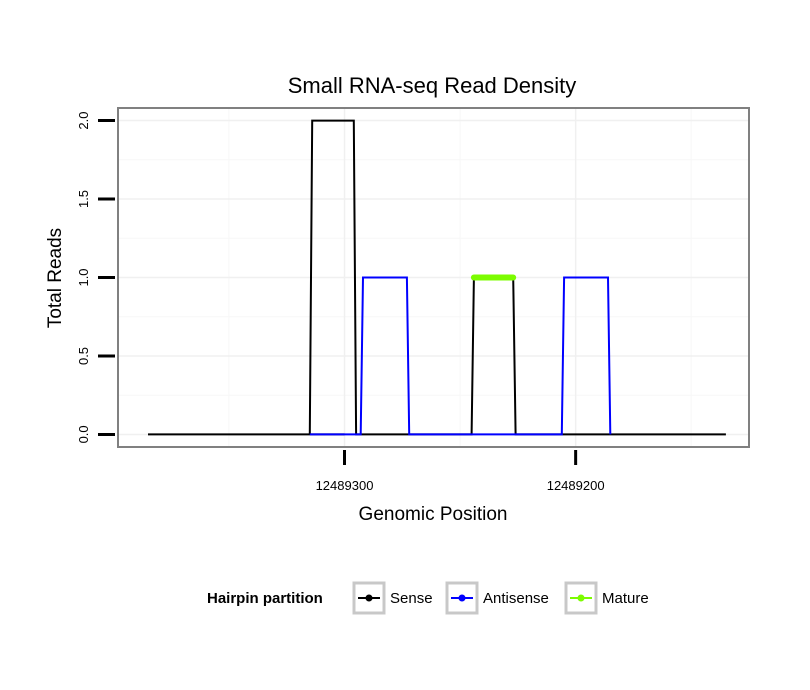 Image resolution: width=810 pixels, height=690 pixels. I want to click on legend-item-mature: Mature, so click(606, 598).